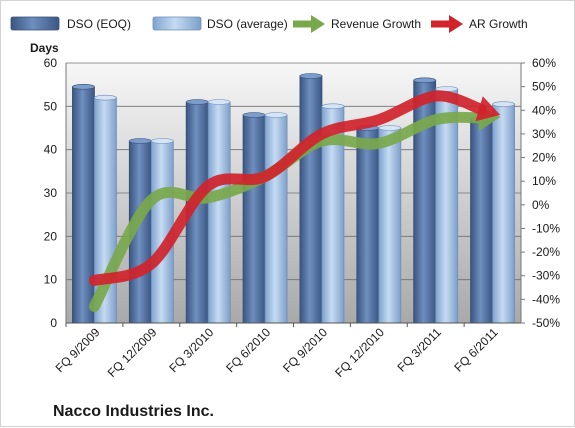 Image resolution: width=575 pixels, height=428 pixels. Describe the element at coordinates (51, 280) in the screenshot. I see `y-tick-label: 10` at that location.